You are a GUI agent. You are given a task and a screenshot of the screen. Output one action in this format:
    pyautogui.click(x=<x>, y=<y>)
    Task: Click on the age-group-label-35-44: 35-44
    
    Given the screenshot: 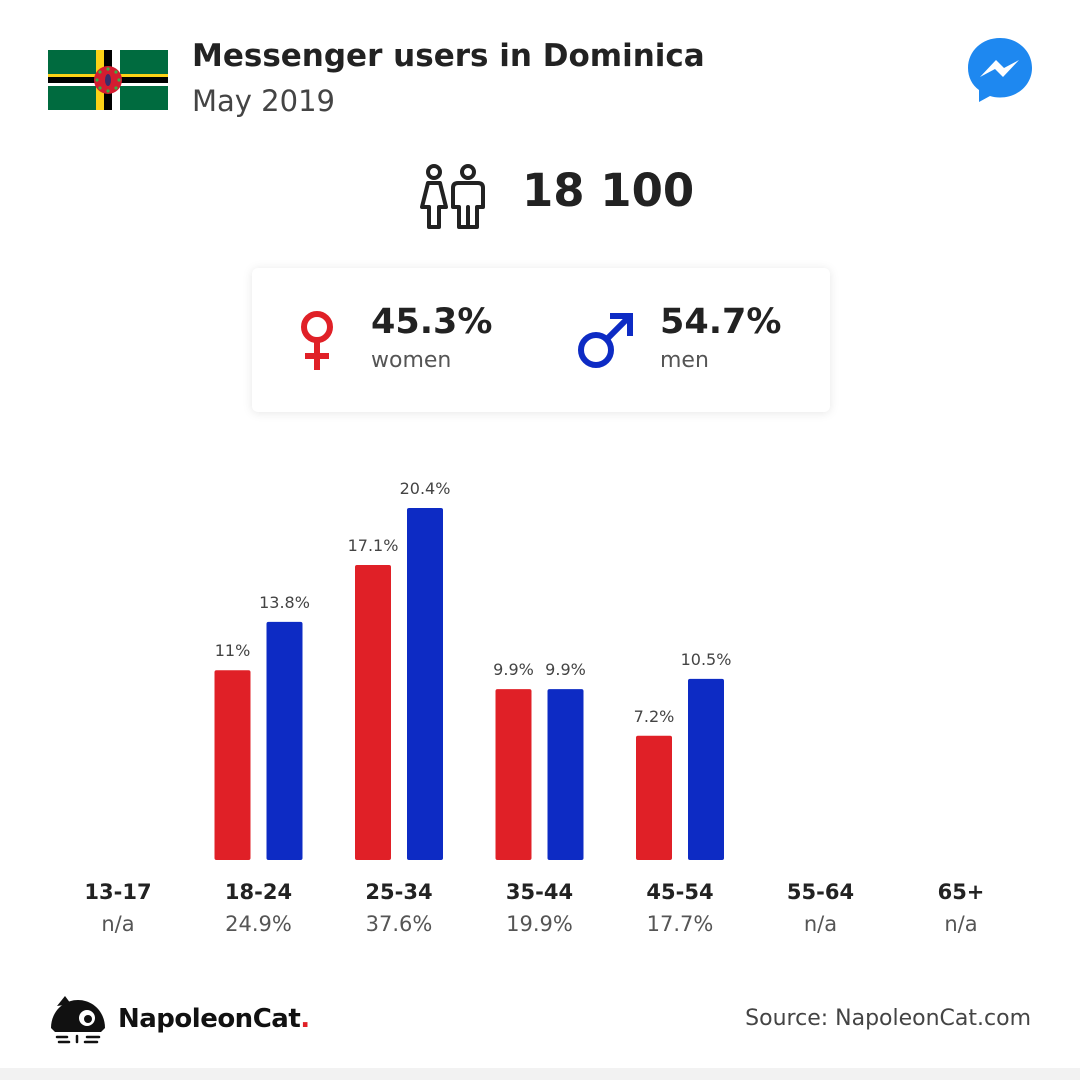 What is the action you would take?
    pyautogui.click(x=539, y=892)
    